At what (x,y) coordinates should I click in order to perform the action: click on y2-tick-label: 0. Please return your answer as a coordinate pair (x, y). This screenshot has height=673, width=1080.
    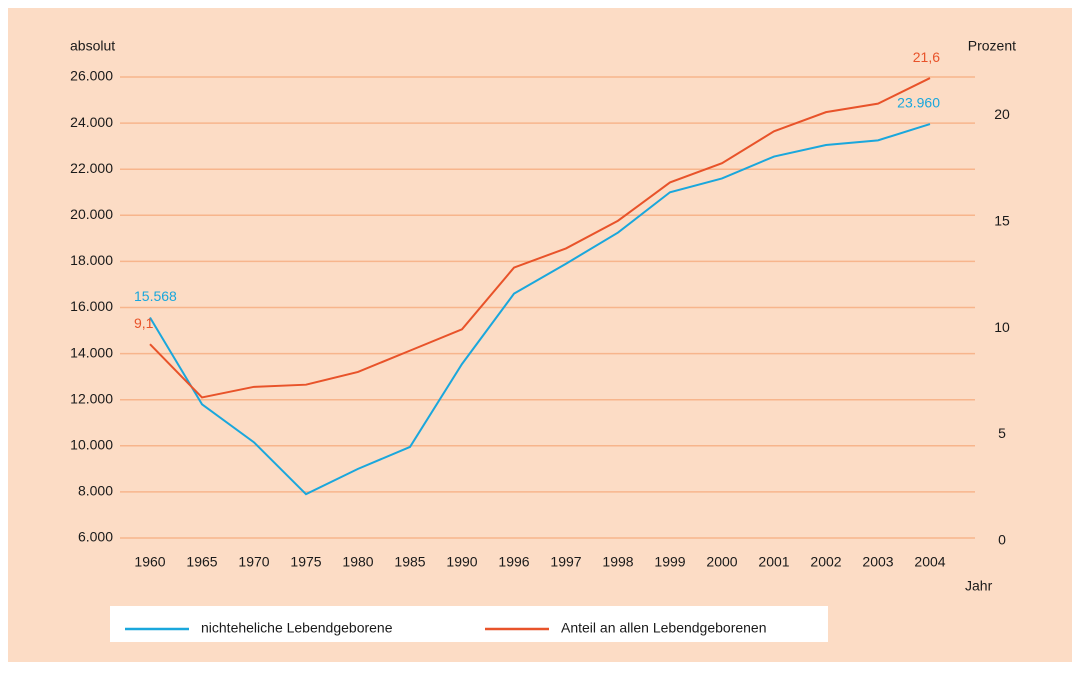
    Looking at the image, I should click on (1002, 540).